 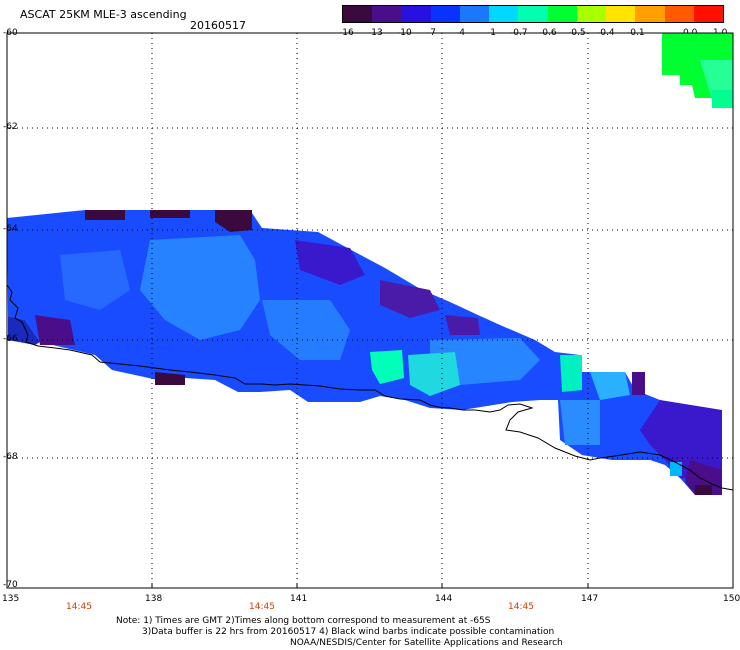 I want to click on colorbar, so click(x=533, y=14).